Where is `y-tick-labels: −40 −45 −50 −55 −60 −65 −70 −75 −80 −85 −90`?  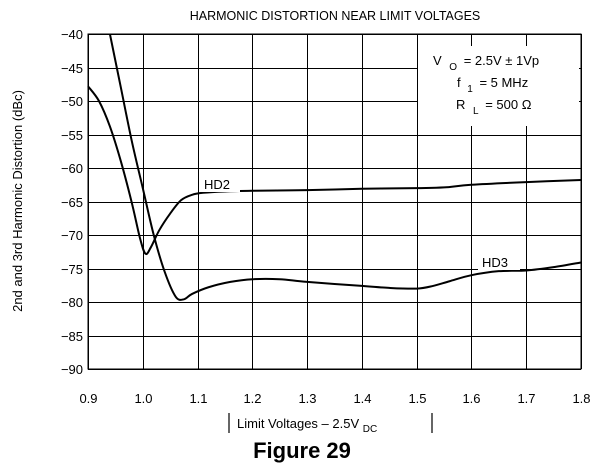
y-tick-labels: −40 −45 −50 −55 −60 −65 −70 −75 −80 −85 −90 is located at coordinates (72, 202).